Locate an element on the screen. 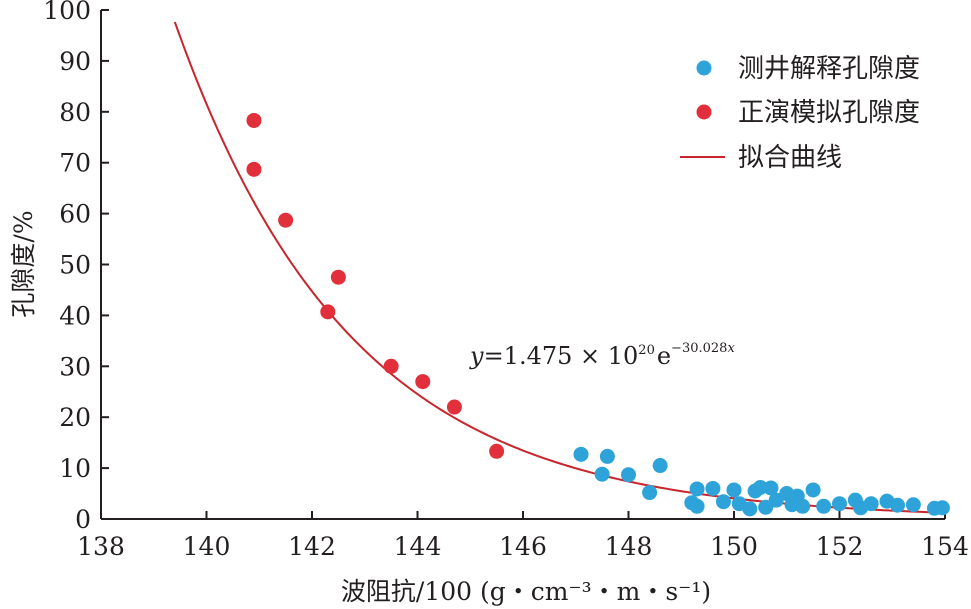  equation-base: e is located at coordinates (664, 356).